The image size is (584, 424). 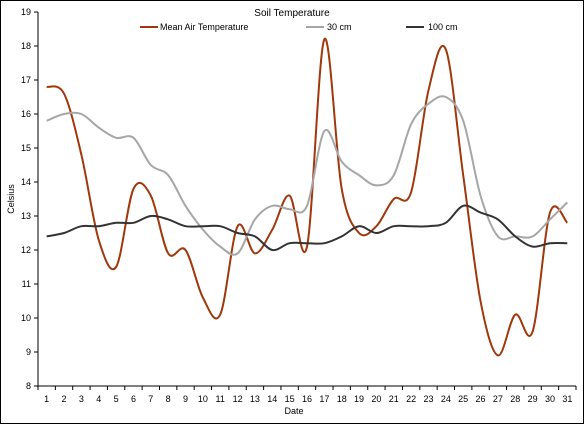 What do you see at coordinates (28, 352) in the screenshot?
I see `y-tick-label: 9` at bounding box center [28, 352].